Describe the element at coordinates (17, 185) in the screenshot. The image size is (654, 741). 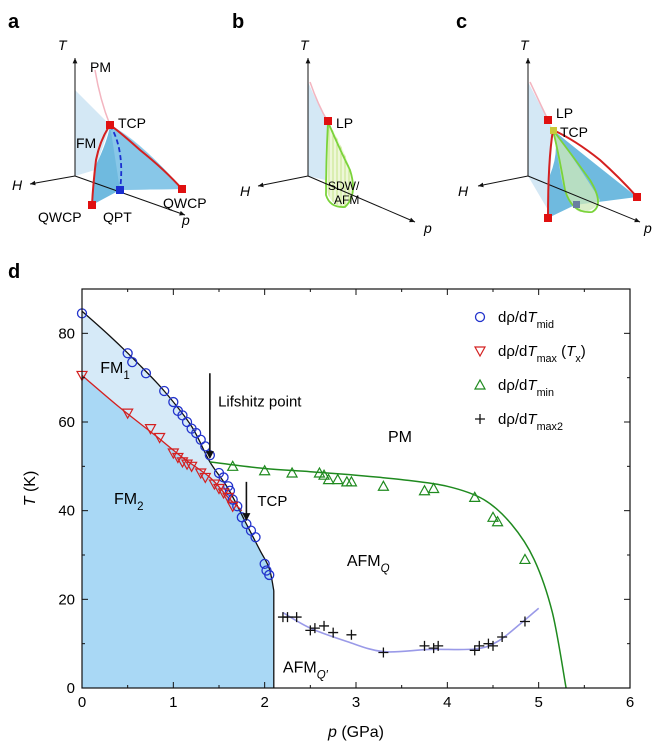
I see `panel-a-H-label: H` at that location.